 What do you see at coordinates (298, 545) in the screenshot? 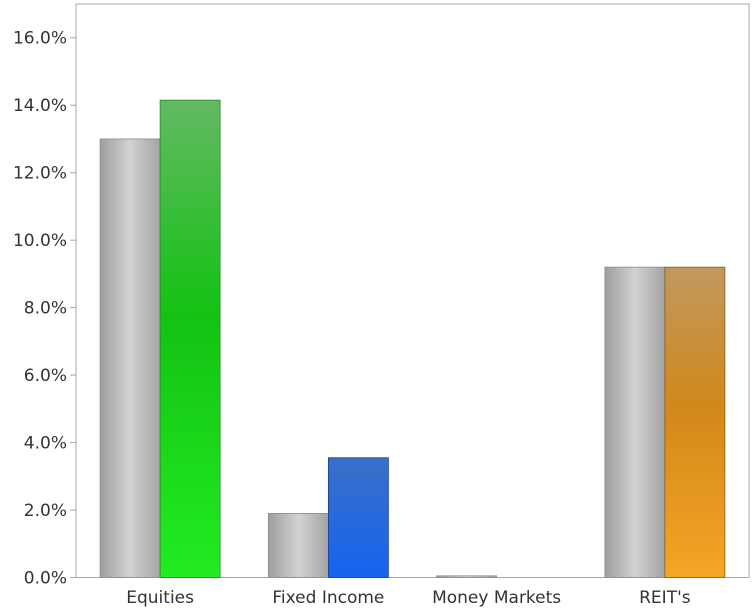
I see `bar-benchmark-fixed-income` at bounding box center [298, 545].